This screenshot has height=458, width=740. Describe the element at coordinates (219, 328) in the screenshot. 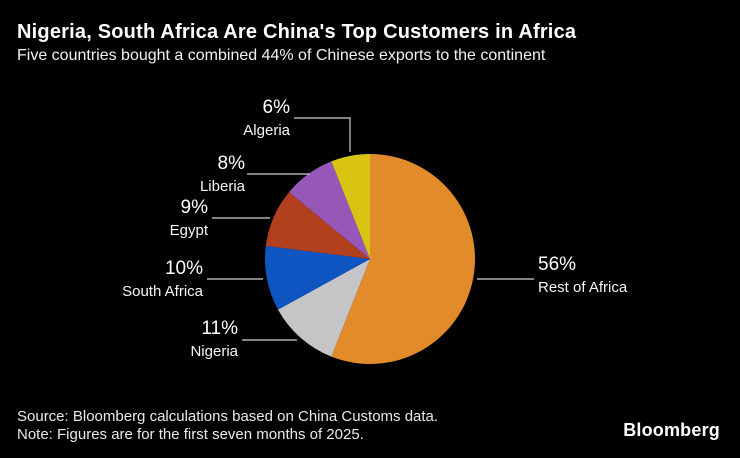

I see `label-nigeria-pct: 11%` at that location.